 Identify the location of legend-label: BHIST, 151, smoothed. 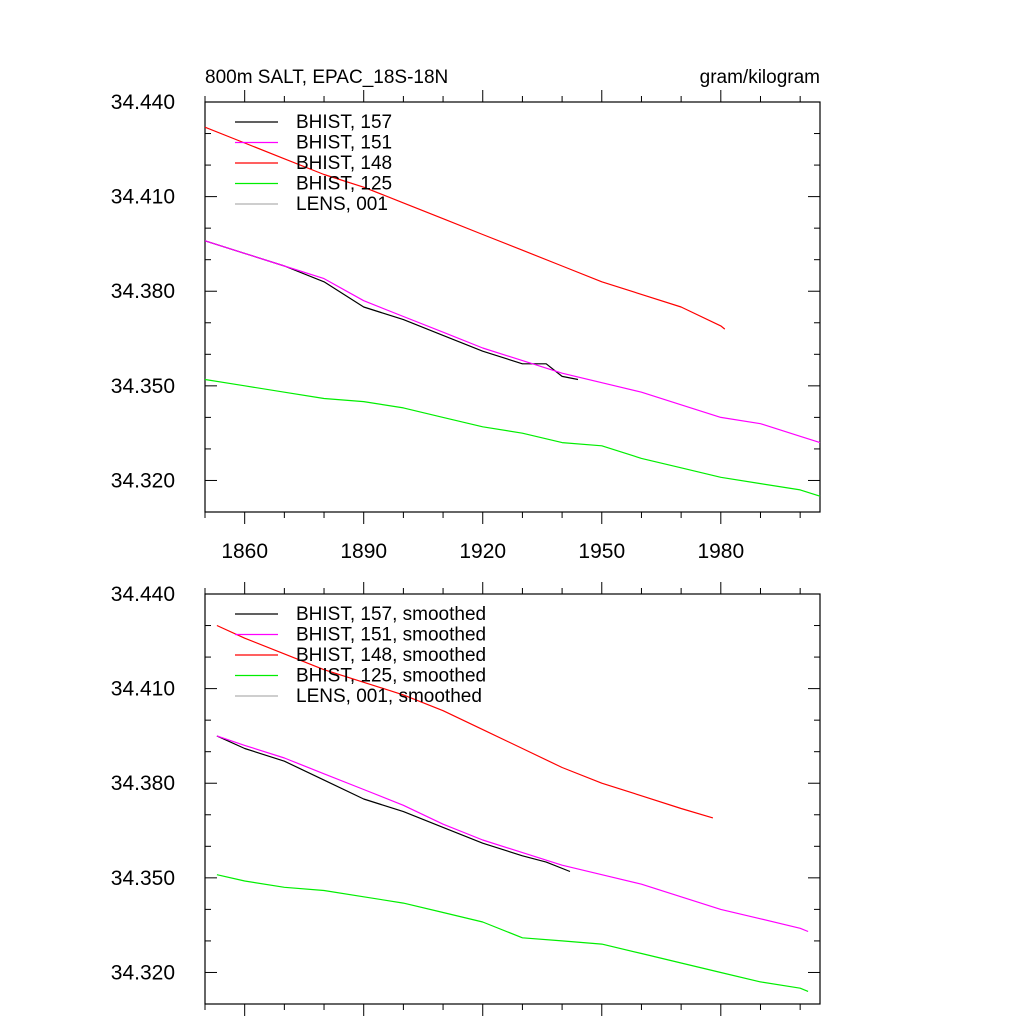
(391, 635).